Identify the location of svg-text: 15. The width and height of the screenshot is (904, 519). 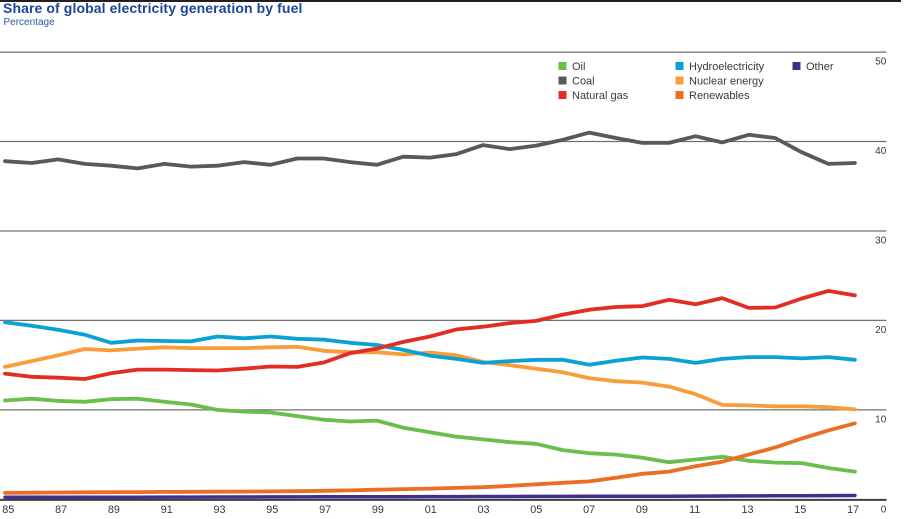
(800, 510).